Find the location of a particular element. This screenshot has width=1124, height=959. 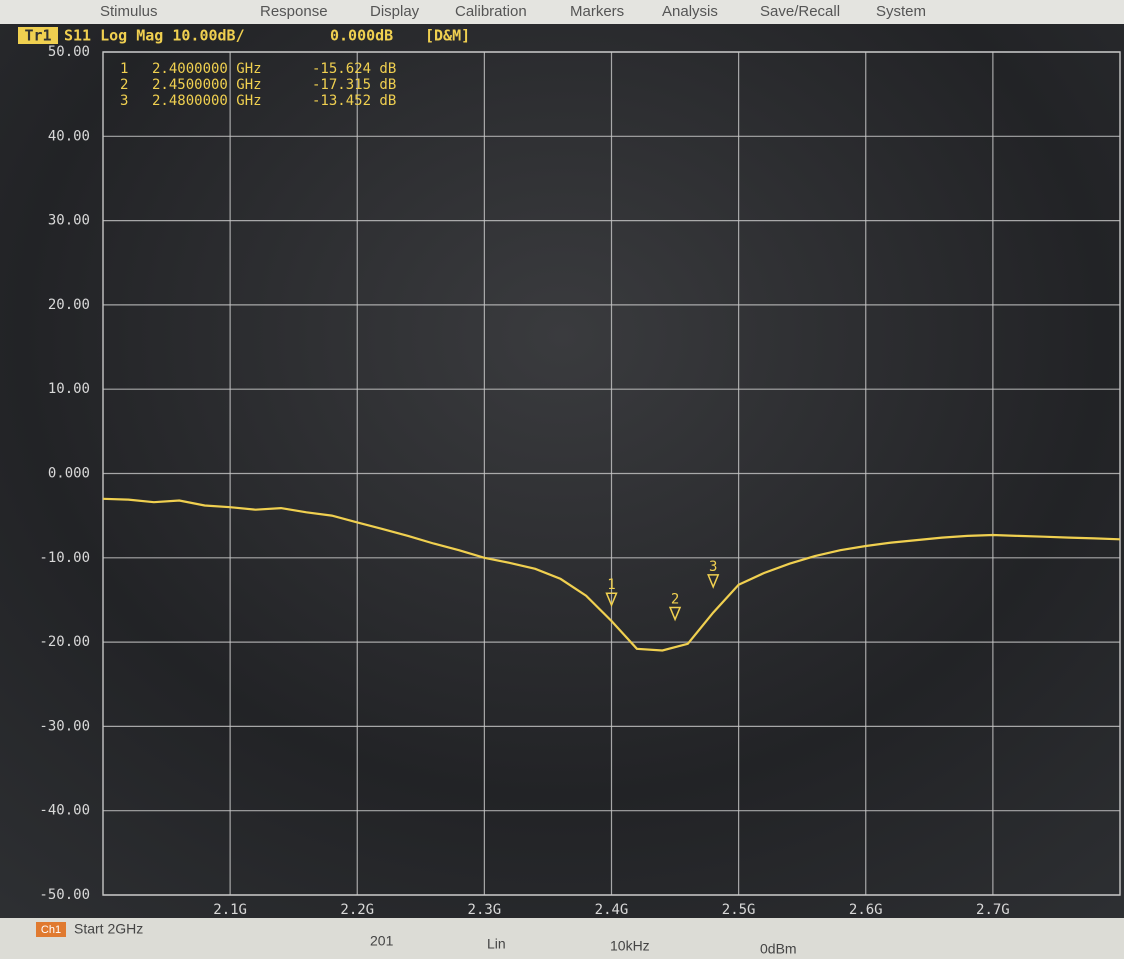

x-tick-label: 2.2G is located at coordinates (357, 910).